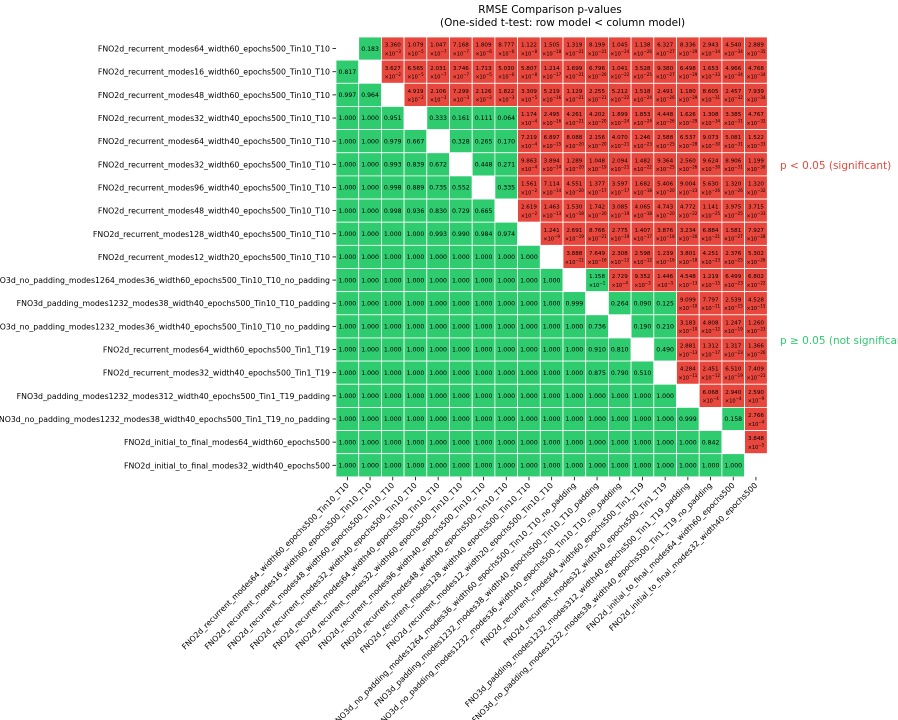  What do you see at coordinates (643, 373) in the screenshot?
I see `cell-value: 0.510` at bounding box center [643, 373].